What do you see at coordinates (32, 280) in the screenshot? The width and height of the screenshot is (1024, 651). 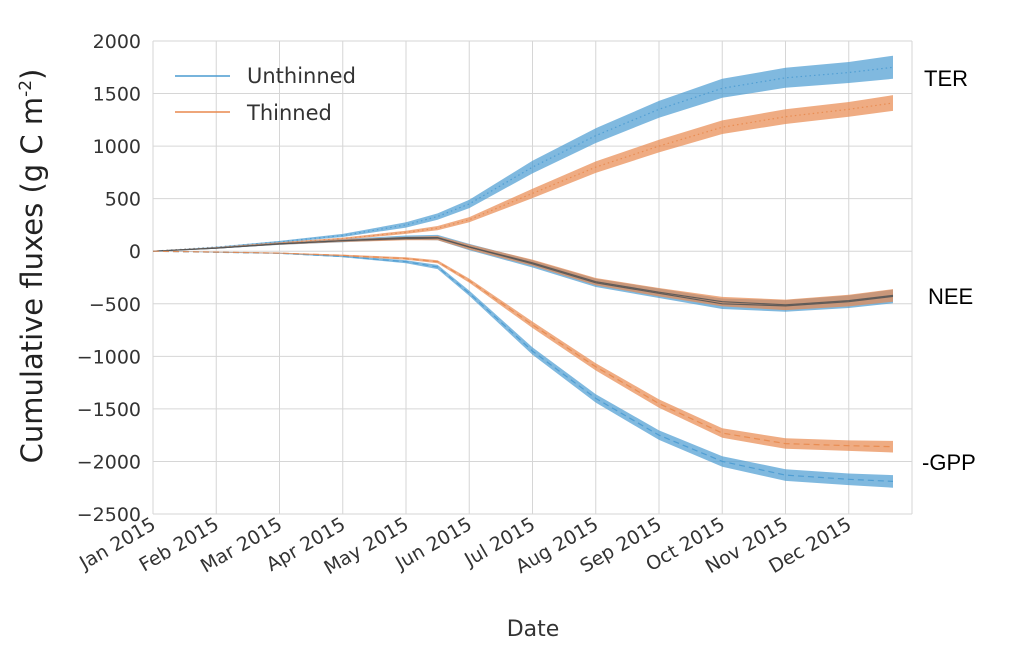 I see `y-axis-label-main: Cumulative fluxes (g C m` at bounding box center [32, 280].